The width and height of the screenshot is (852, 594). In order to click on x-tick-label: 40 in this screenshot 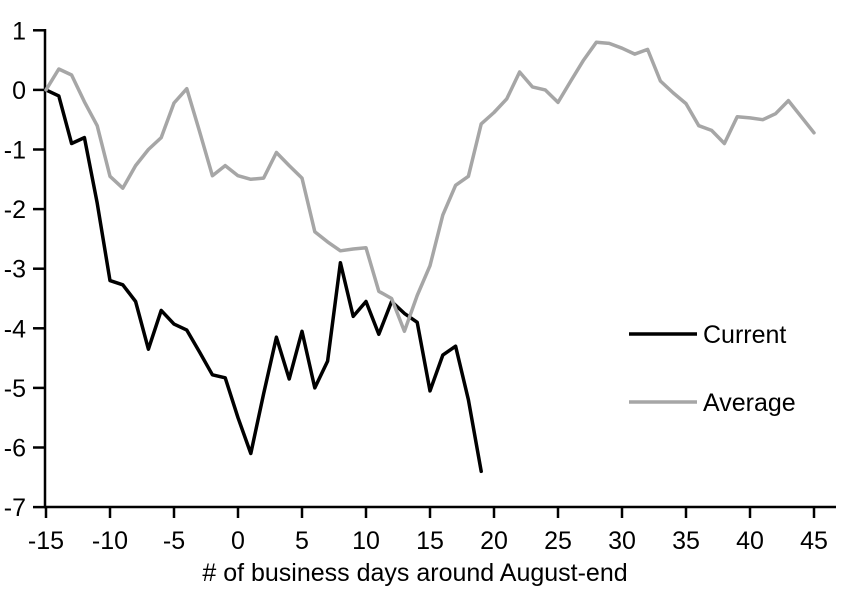, I will do `click(750, 541)`.